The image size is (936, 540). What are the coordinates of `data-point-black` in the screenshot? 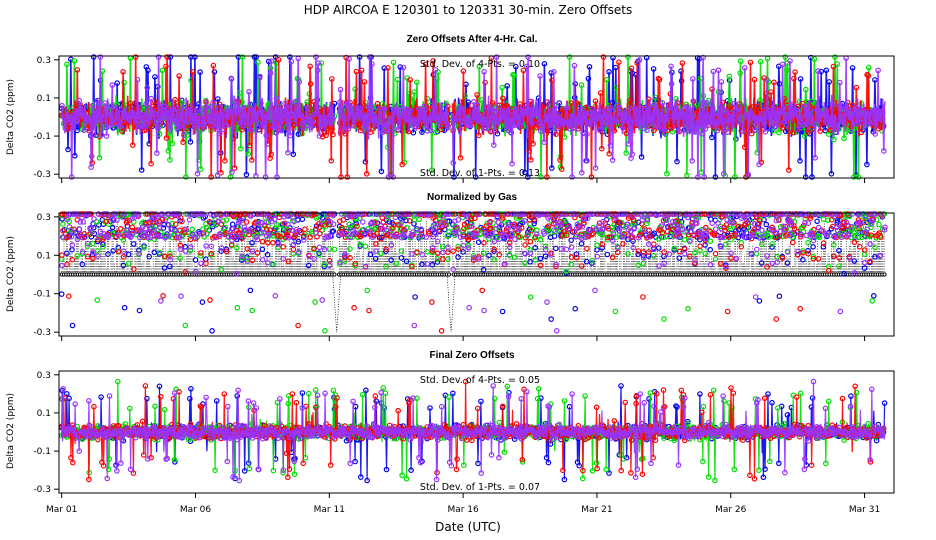 It's located at (449, 274).